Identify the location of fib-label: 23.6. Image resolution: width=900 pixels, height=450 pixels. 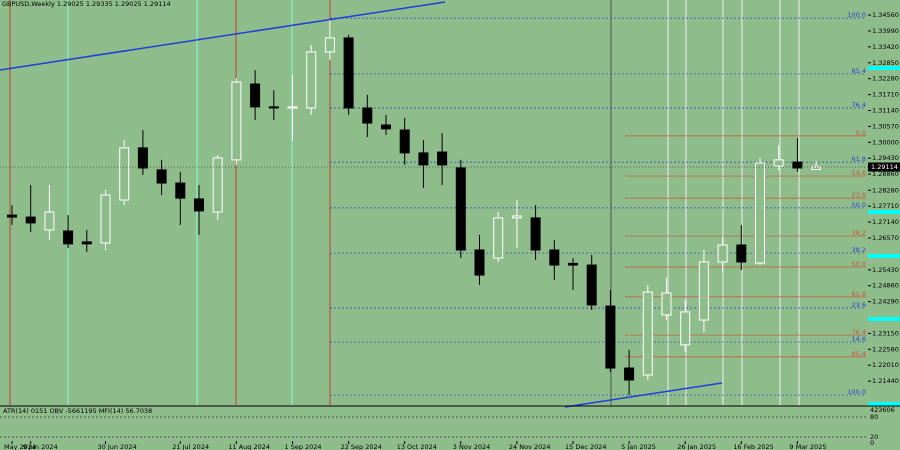
(859, 305).